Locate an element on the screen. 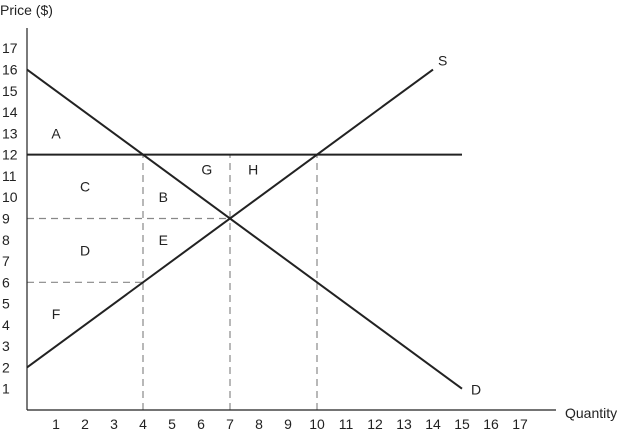  x-tick-12: 12 is located at coordinates (375, 424).